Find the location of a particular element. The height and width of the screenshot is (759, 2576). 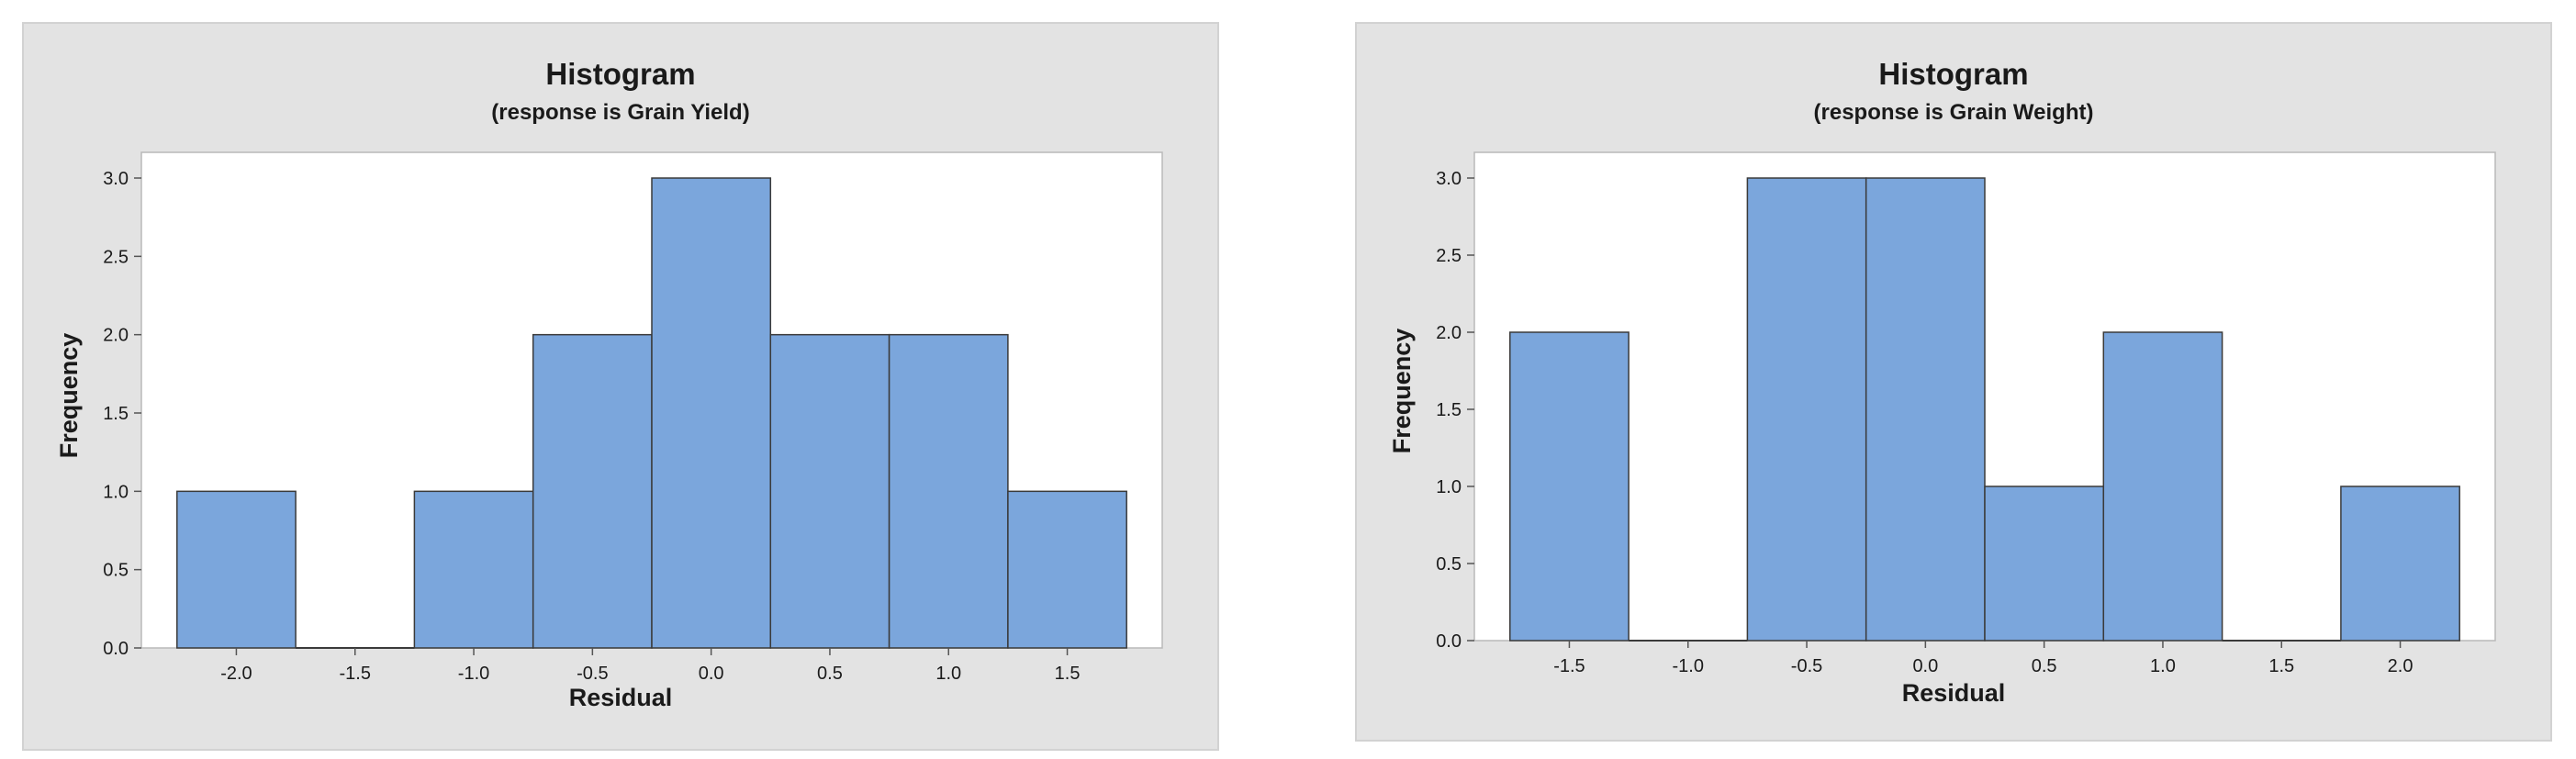

chart-subtitle: (response is Grain Weight) is located at coordinates (1954, 113).